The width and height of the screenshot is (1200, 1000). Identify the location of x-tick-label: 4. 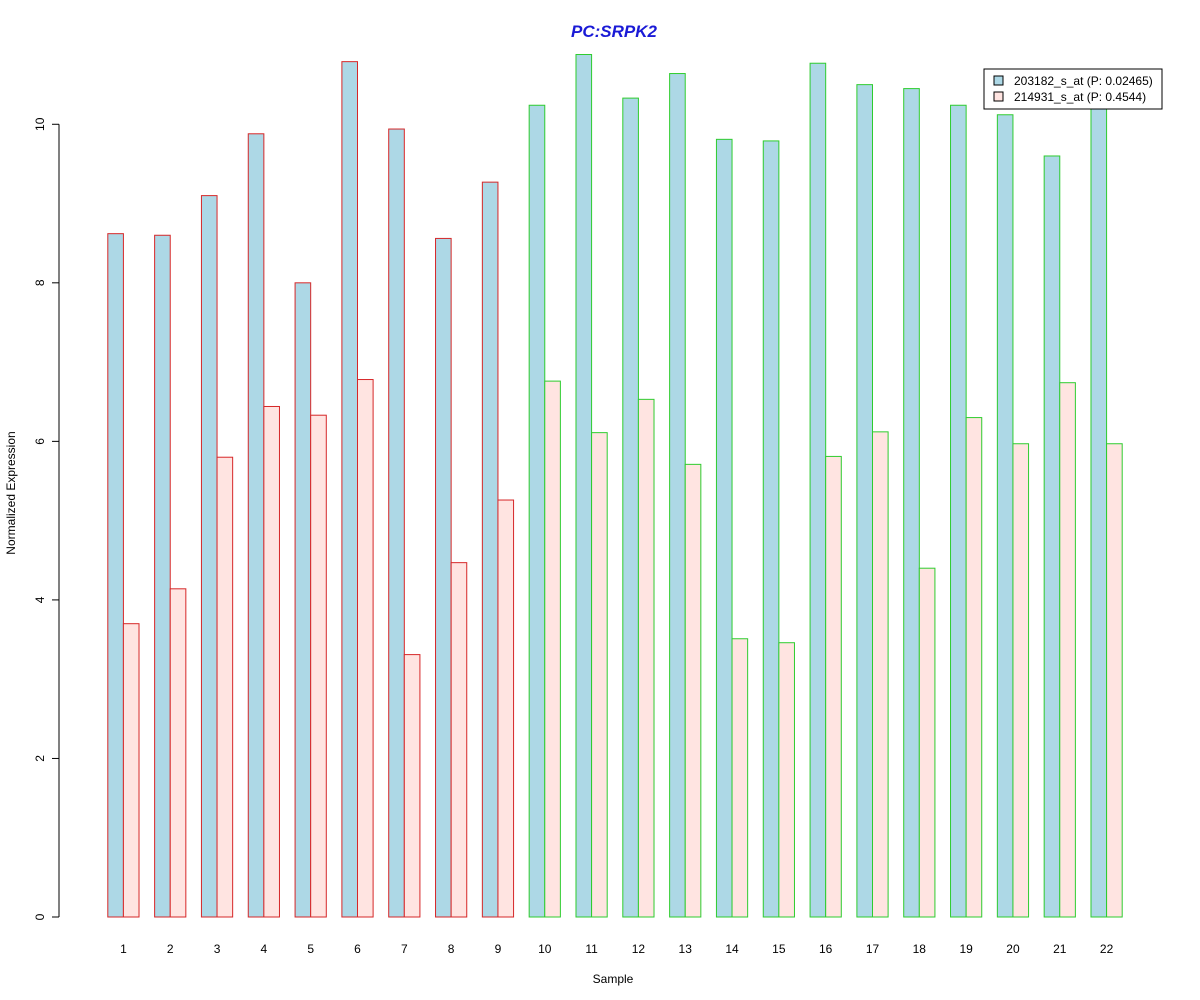
(264, 949).